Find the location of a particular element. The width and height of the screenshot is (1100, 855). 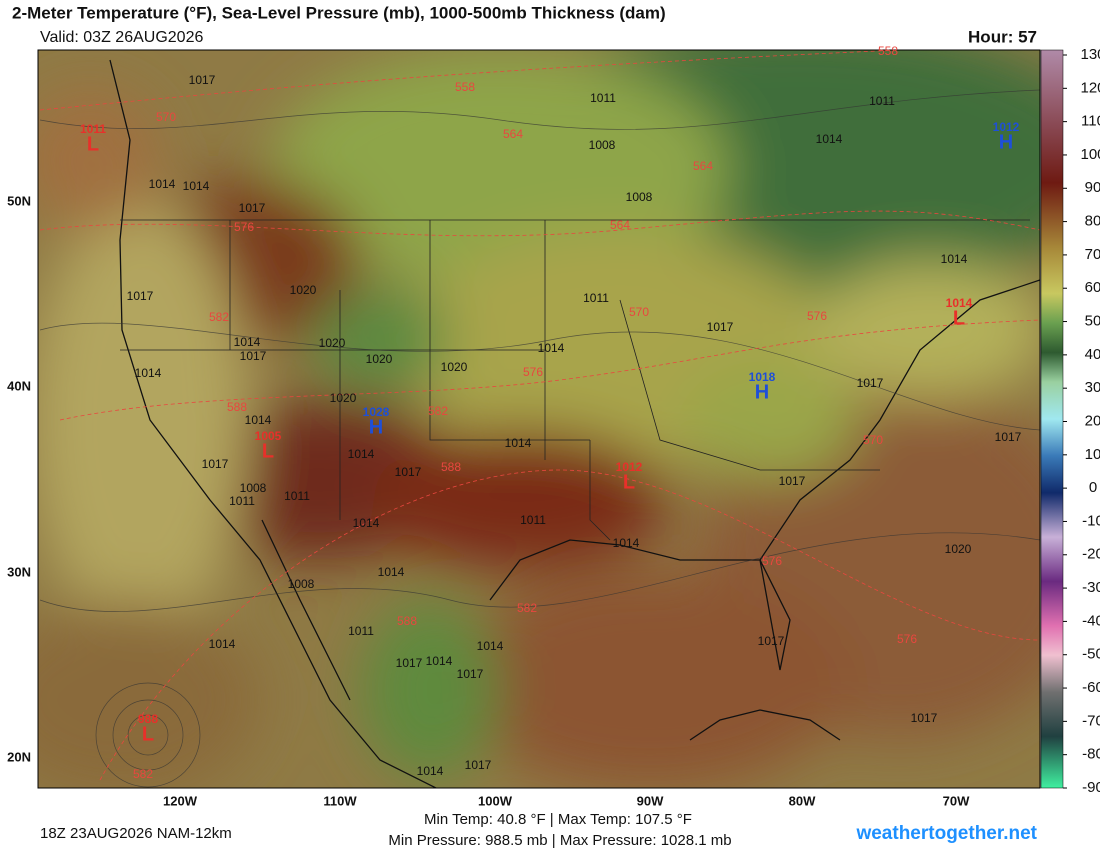

colorbar-label: 90 is located at coordinates (1092, 187).